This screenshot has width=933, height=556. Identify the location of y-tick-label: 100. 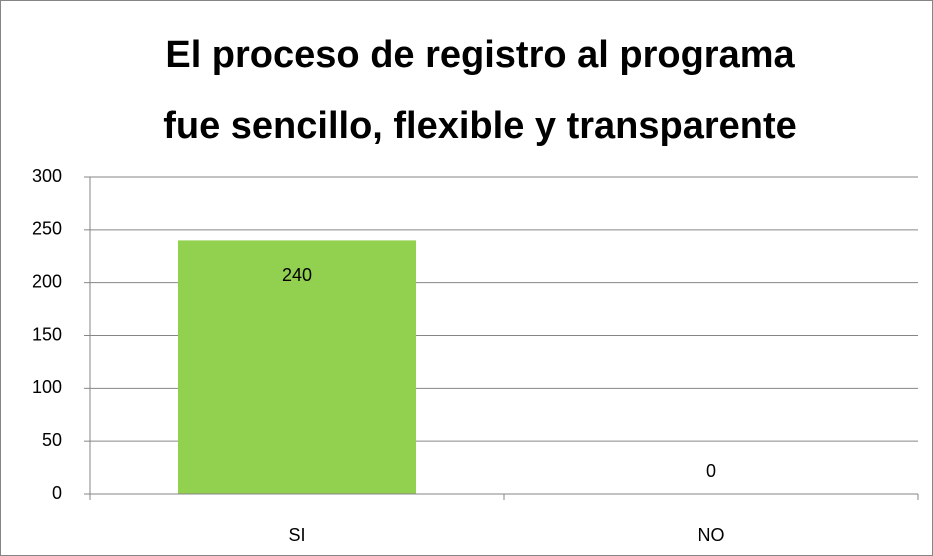
(47, 387).